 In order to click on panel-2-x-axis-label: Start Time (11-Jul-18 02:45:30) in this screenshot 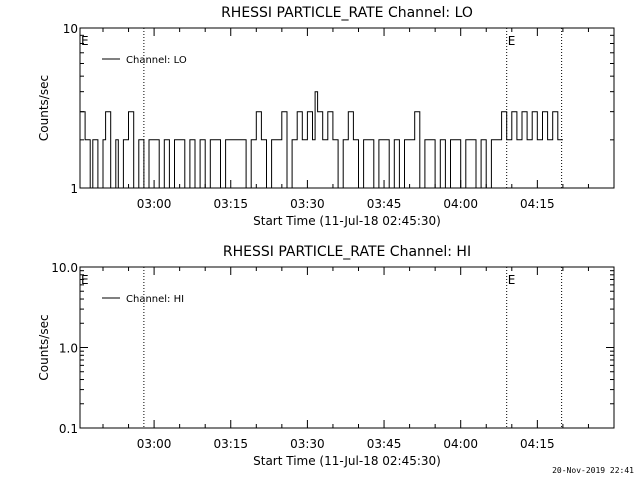, I will do `click(347, 461)`.